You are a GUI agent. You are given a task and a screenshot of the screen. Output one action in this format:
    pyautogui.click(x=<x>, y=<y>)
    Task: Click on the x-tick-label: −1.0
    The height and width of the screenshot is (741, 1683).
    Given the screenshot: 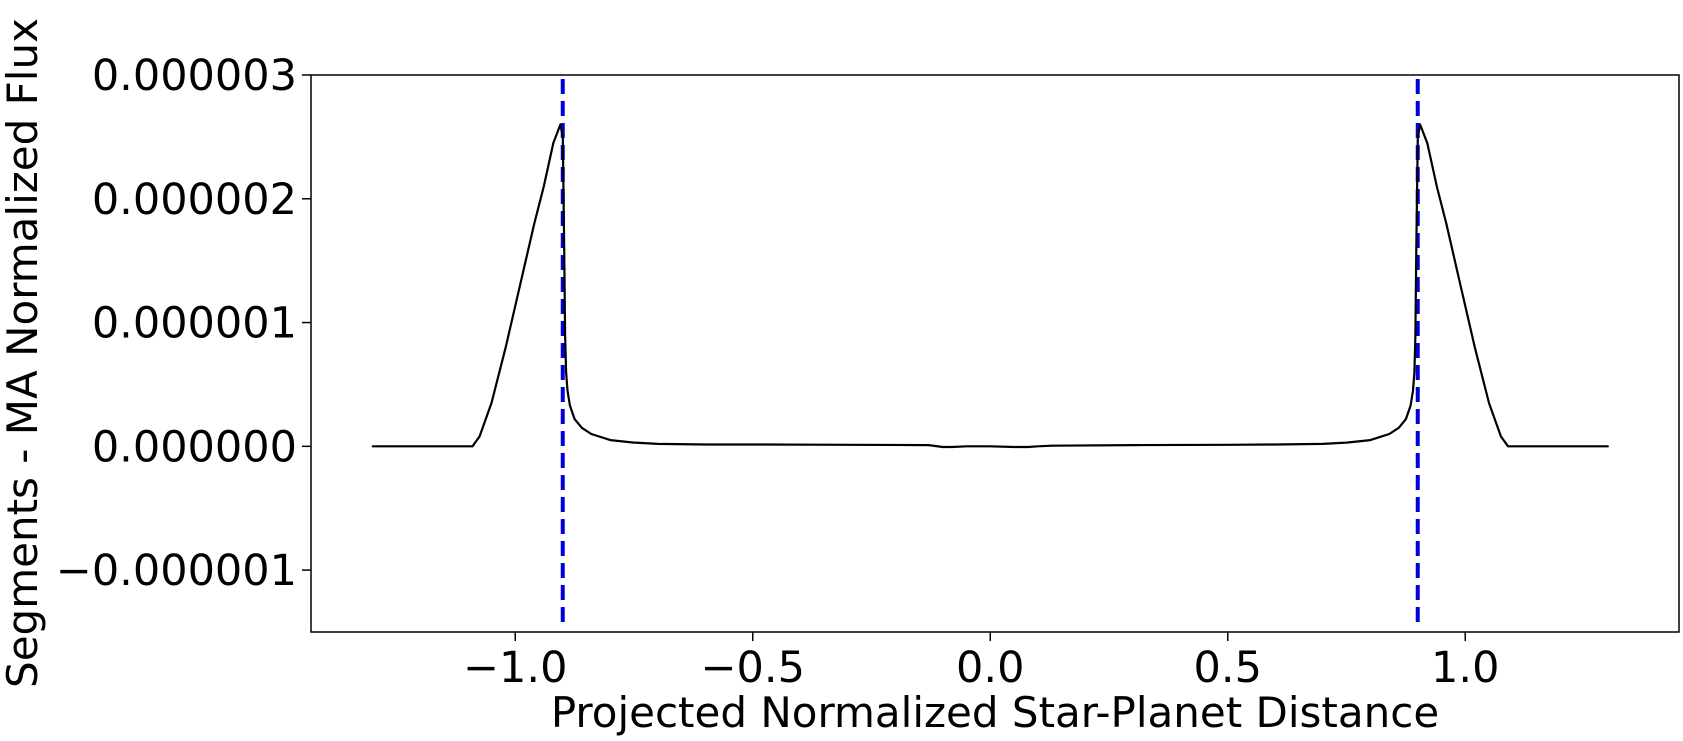 What is the action you would take?
    pyautogui.click(x=515, y=668)
    